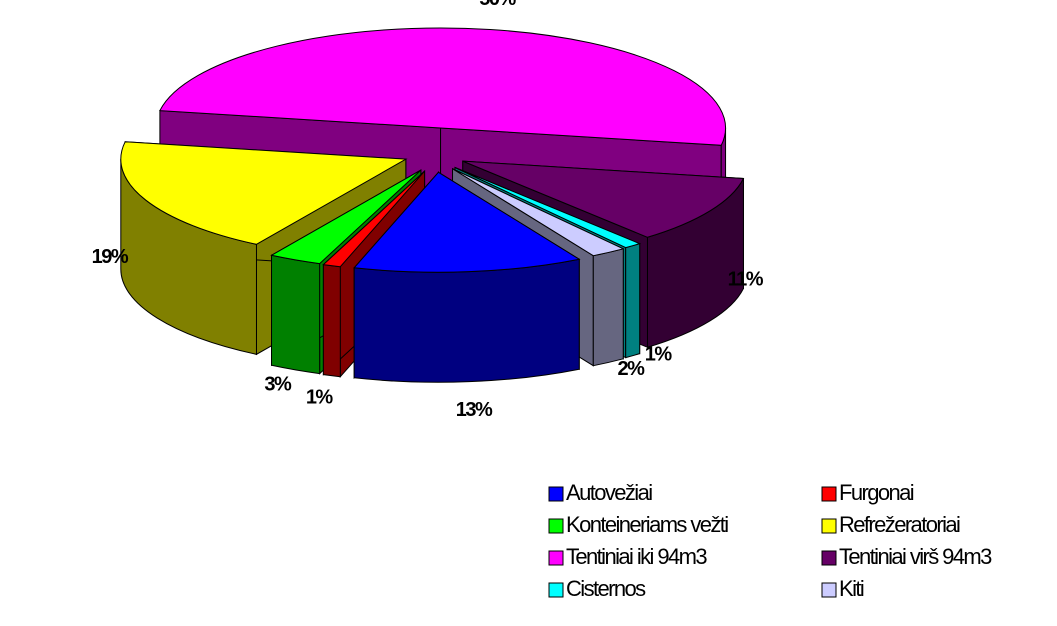  What do you see at coordinates (632, 369) in the screenshot?
I see `data-label: 2%` at bounding box center [632, 369].